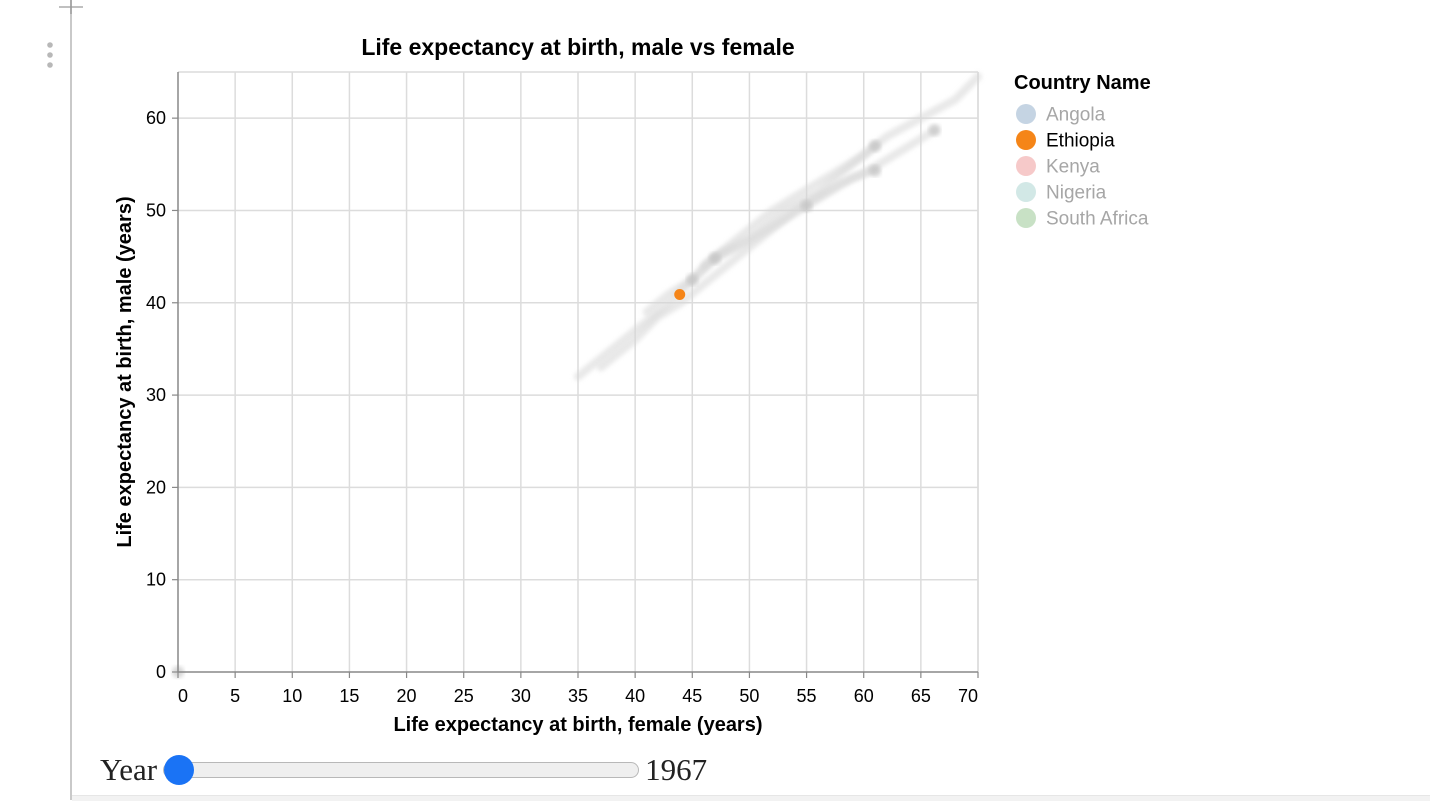 The image size is (1430, 801). Describe the element at coordinates (1080, 141) in the screenshot. I see `legend-item-label: Ethiopia` at that location.